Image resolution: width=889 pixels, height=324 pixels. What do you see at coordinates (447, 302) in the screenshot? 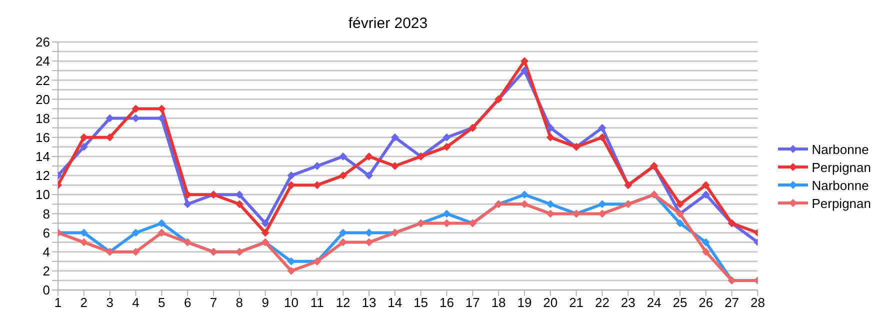
I see `x-tick-label: 16` at bounding box center [447, 302].